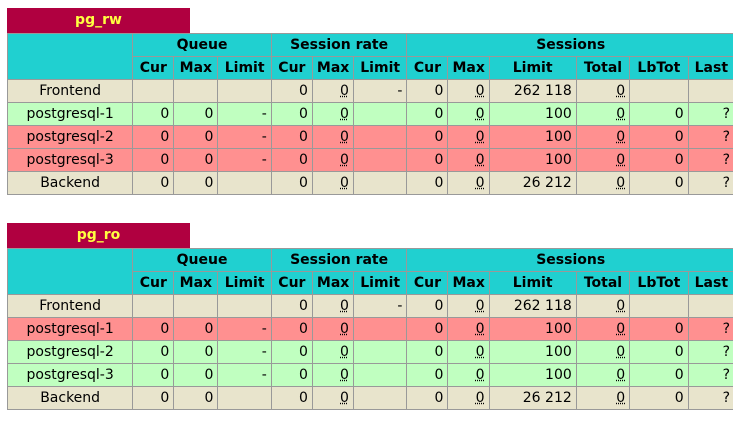  What do you see at coordinates (153, 283) in the screenshot?
I see `subheader-cur: Cur` at bounding box center [153, 283].